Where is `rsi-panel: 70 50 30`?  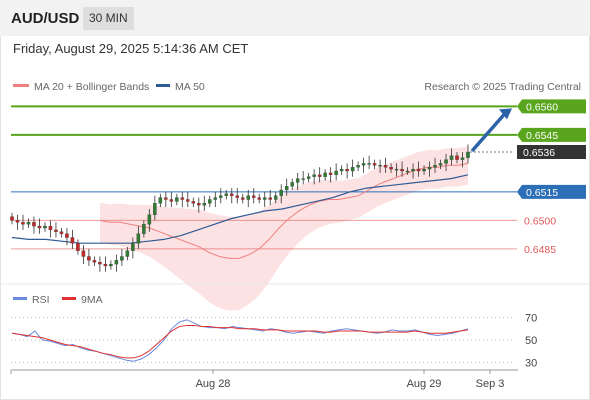 rsi-panel: 70 50 30 is located at coordinates (274, 341).